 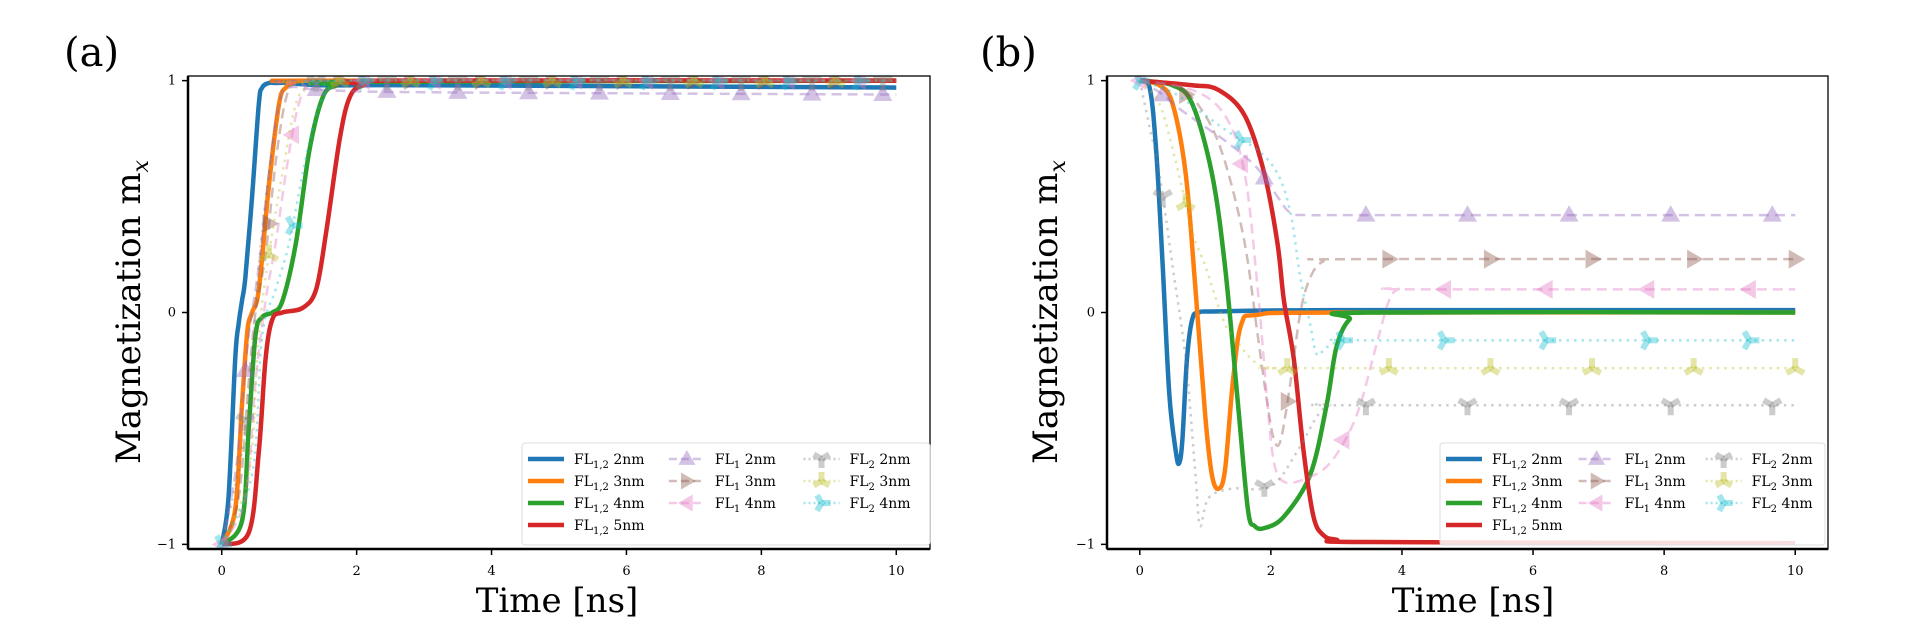 I want to click on legend-item: FL1 4nm, so click(x=1632, y=504).